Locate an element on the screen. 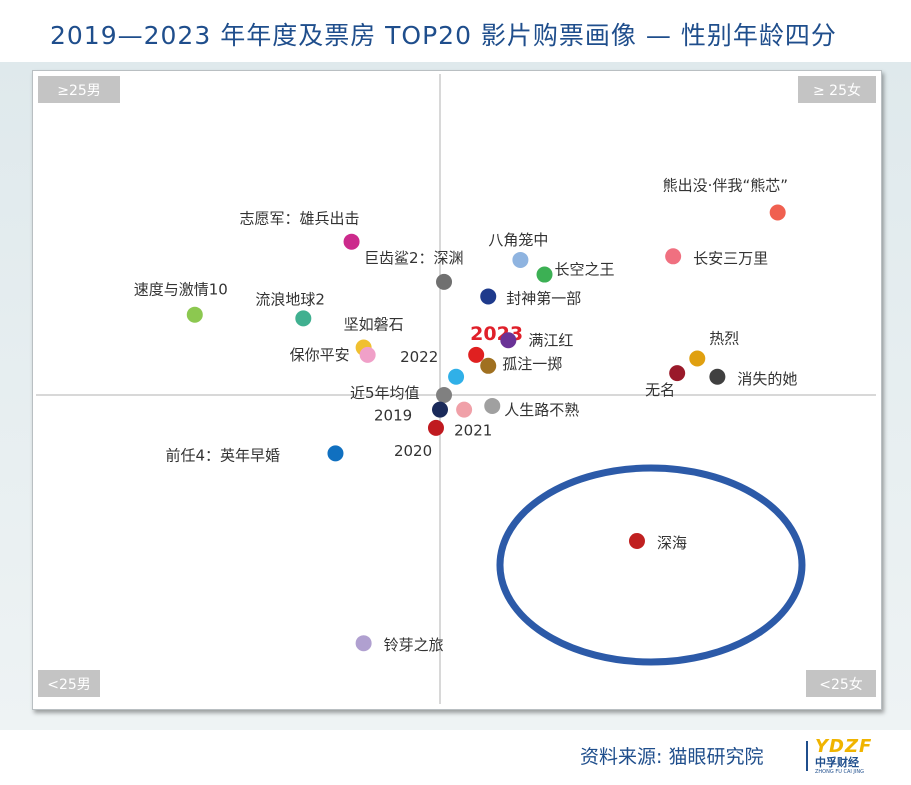  point-label: 消失的她 is located at coordinates (767, 379).